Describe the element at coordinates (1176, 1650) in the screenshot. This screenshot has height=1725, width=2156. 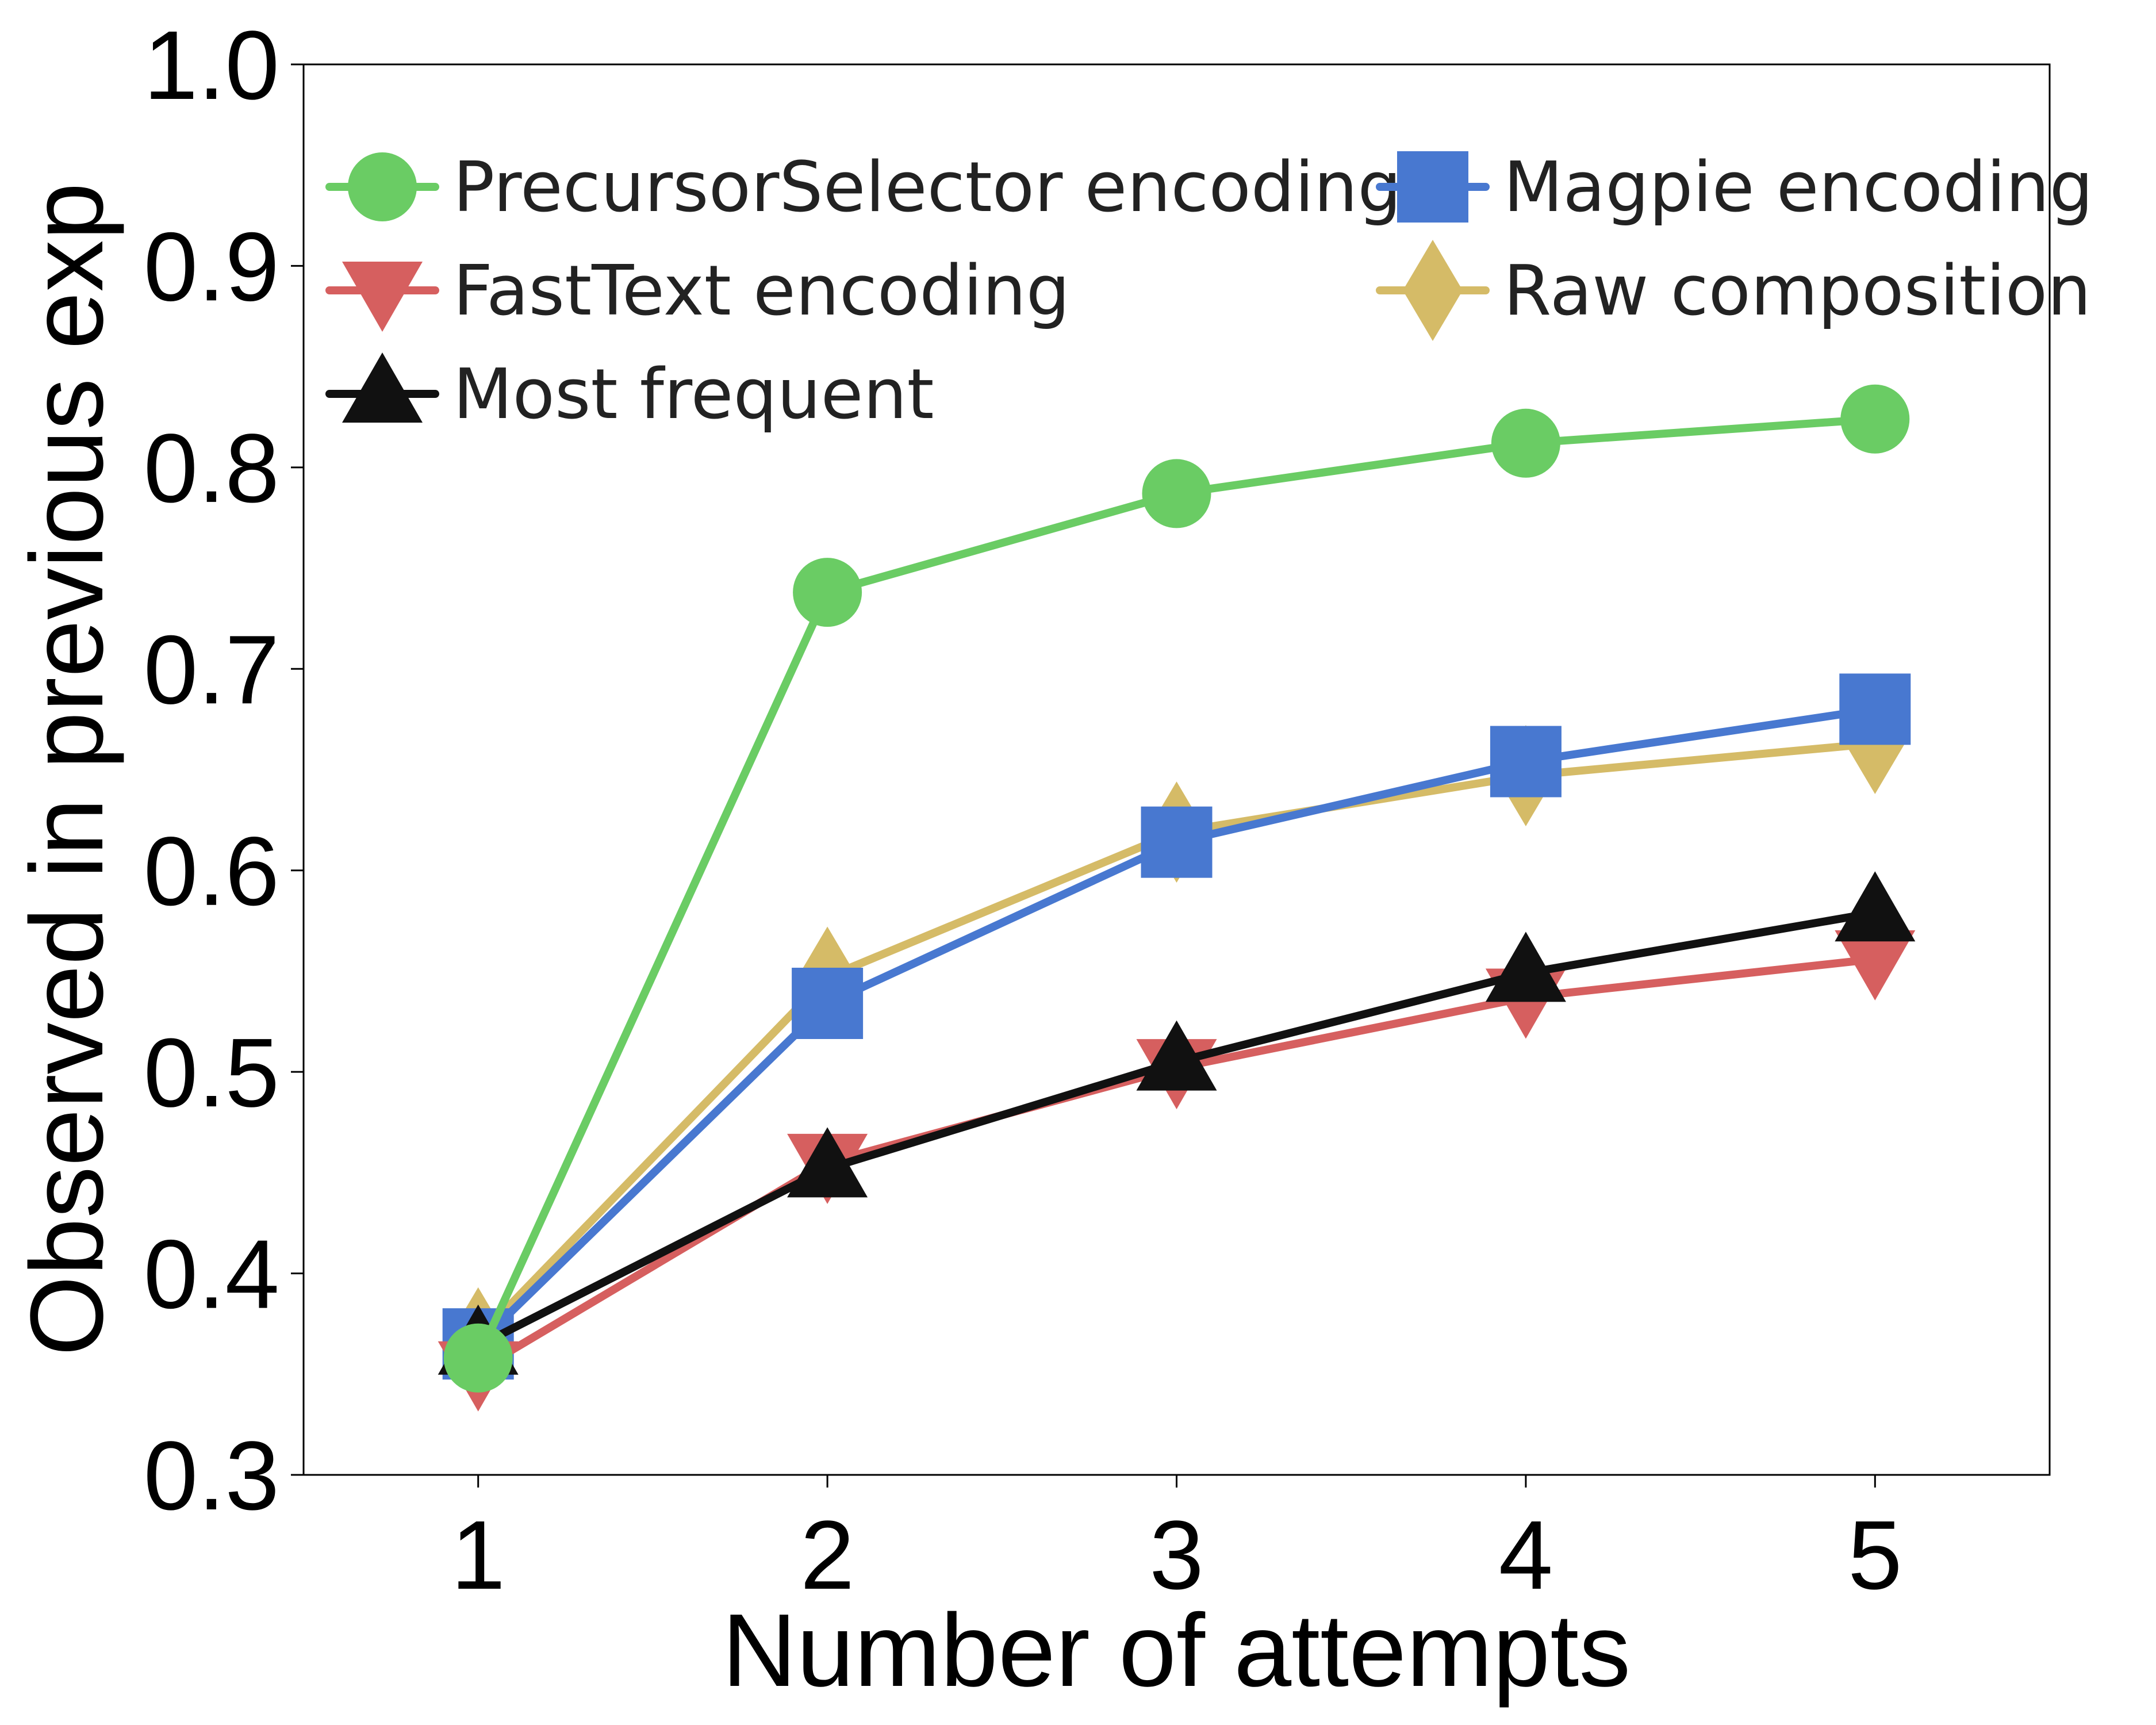
I see `x-axis-label: Number of attempts` at that location.